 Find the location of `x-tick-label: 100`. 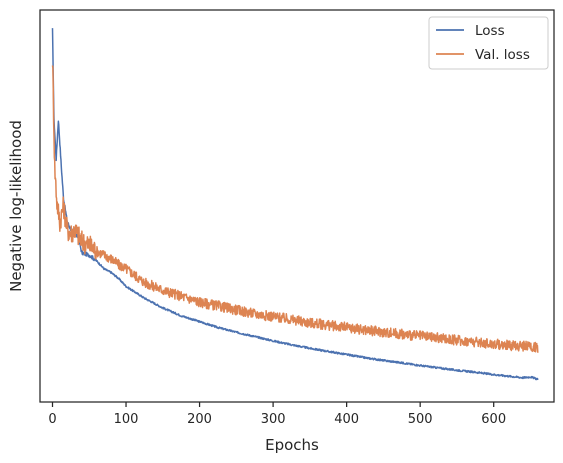

x-tick-label: 100 is located at coordinates (126, 419).